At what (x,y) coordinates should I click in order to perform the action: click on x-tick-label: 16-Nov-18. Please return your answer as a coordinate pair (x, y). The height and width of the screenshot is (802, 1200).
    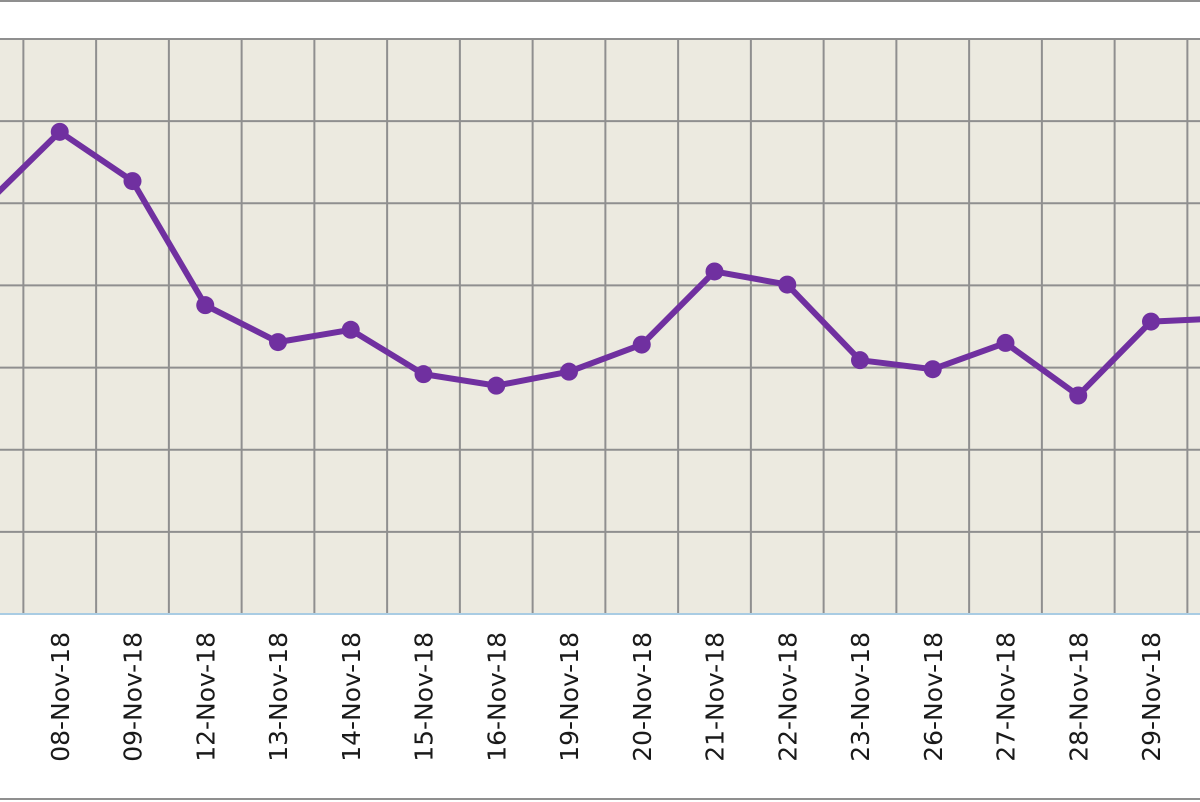
    Looking at the image, I should click on (496, 697).